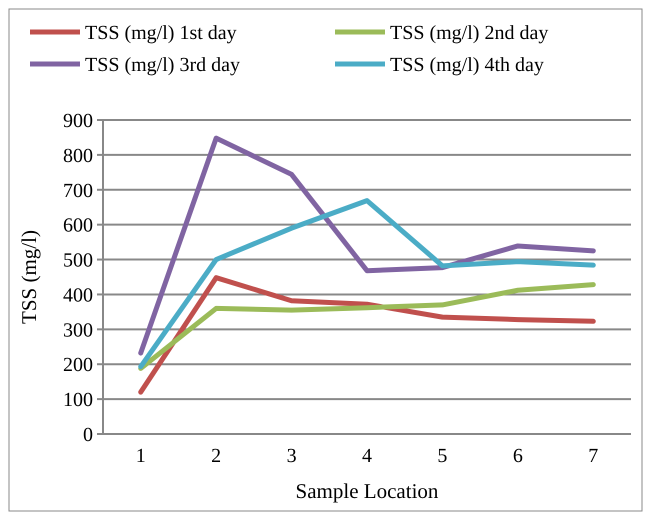 The image size is (651, 520). I want to click on legend-label: TSS (mg/l) 4th day, so click(467, 65).